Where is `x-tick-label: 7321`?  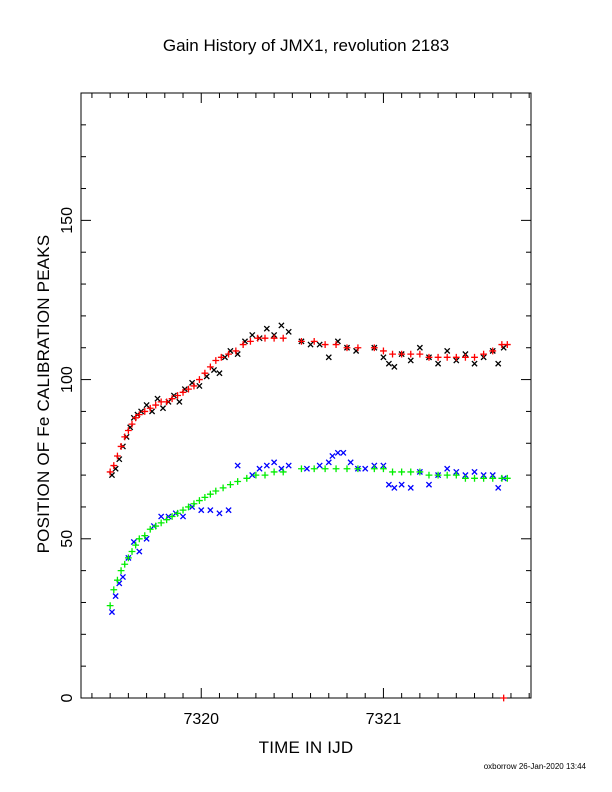
x-tick-label: 7321 is located at coordinates (384, 719).